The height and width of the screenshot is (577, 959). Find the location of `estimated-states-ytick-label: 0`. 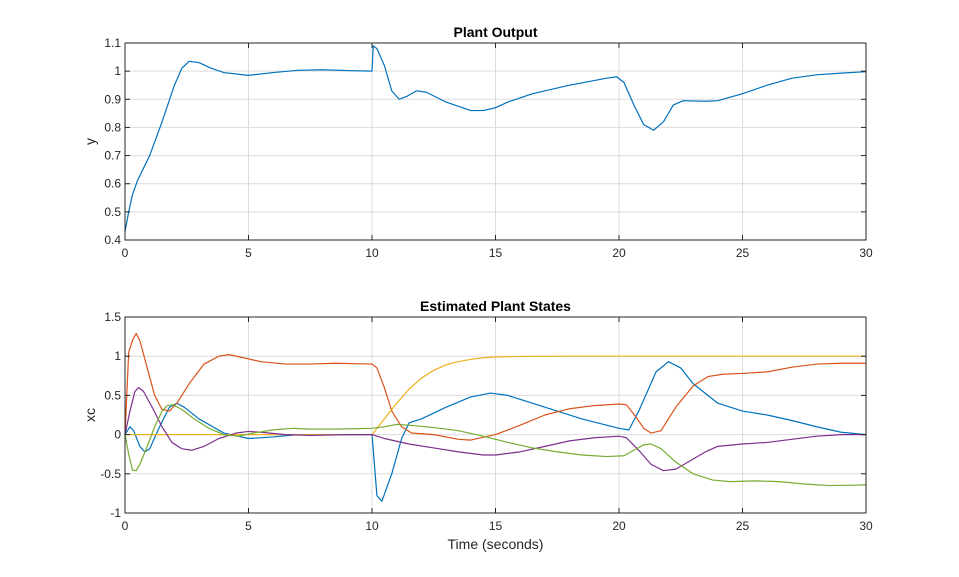

estimated-states-ytick-label: 0 is located at coordinates (117, 435).